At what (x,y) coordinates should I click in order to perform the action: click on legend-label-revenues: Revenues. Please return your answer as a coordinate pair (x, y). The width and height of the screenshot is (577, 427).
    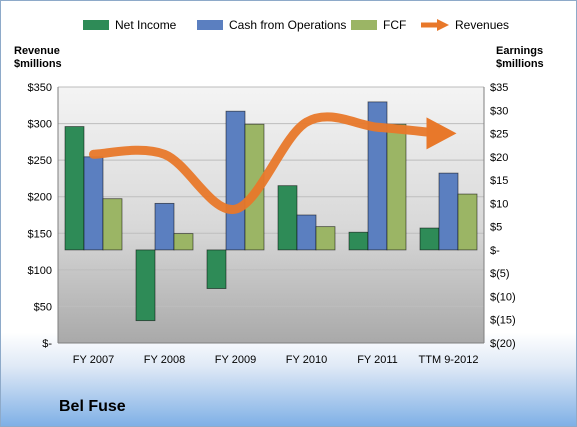
    Looking at the image, I should click on (482, 25).